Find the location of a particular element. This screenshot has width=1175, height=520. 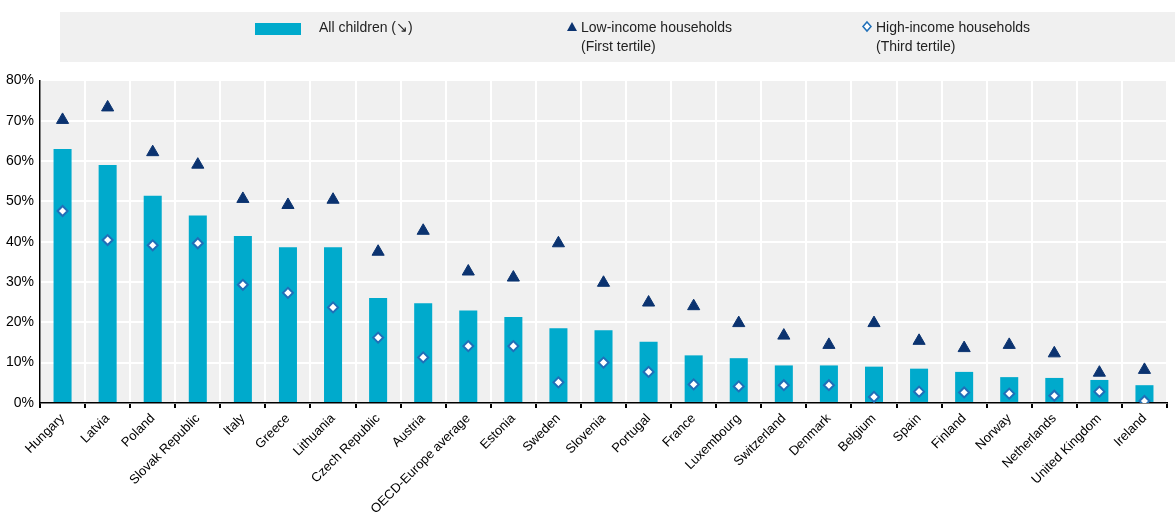

y-tick-label: 80% is located at coordinates (20, 79).